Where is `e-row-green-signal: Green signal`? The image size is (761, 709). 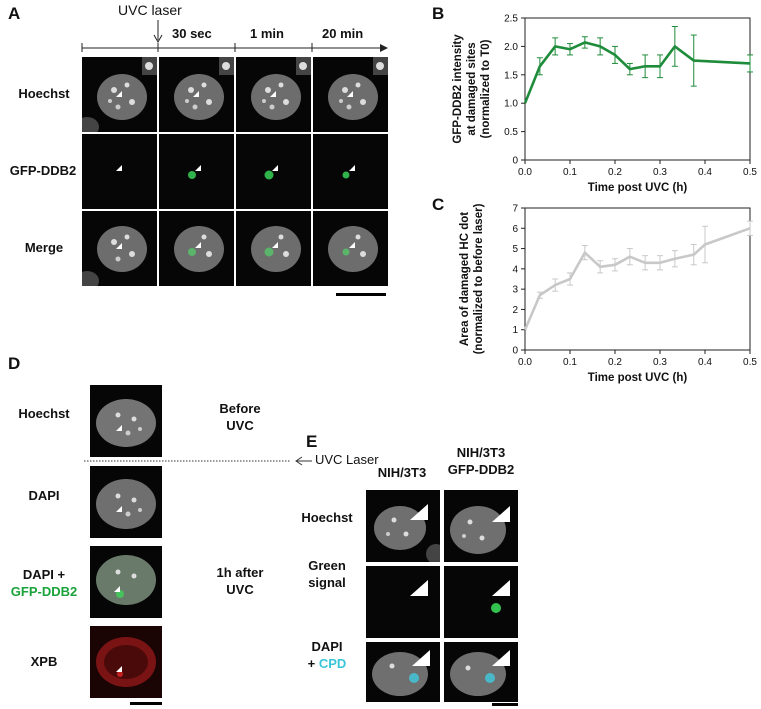 e-row-green-signal: Green signal is located at coordinates (327, 574).